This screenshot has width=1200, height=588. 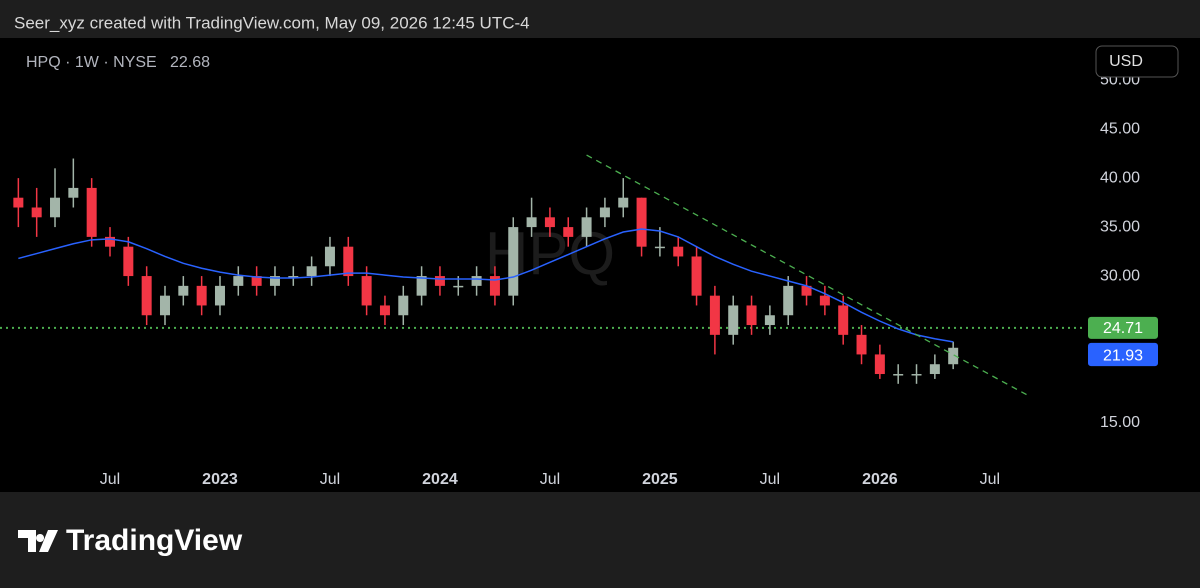 What do you see at coordinates (38, 541) in the screenshot?
I see `logo-icon` at bounding box center [38, 541].